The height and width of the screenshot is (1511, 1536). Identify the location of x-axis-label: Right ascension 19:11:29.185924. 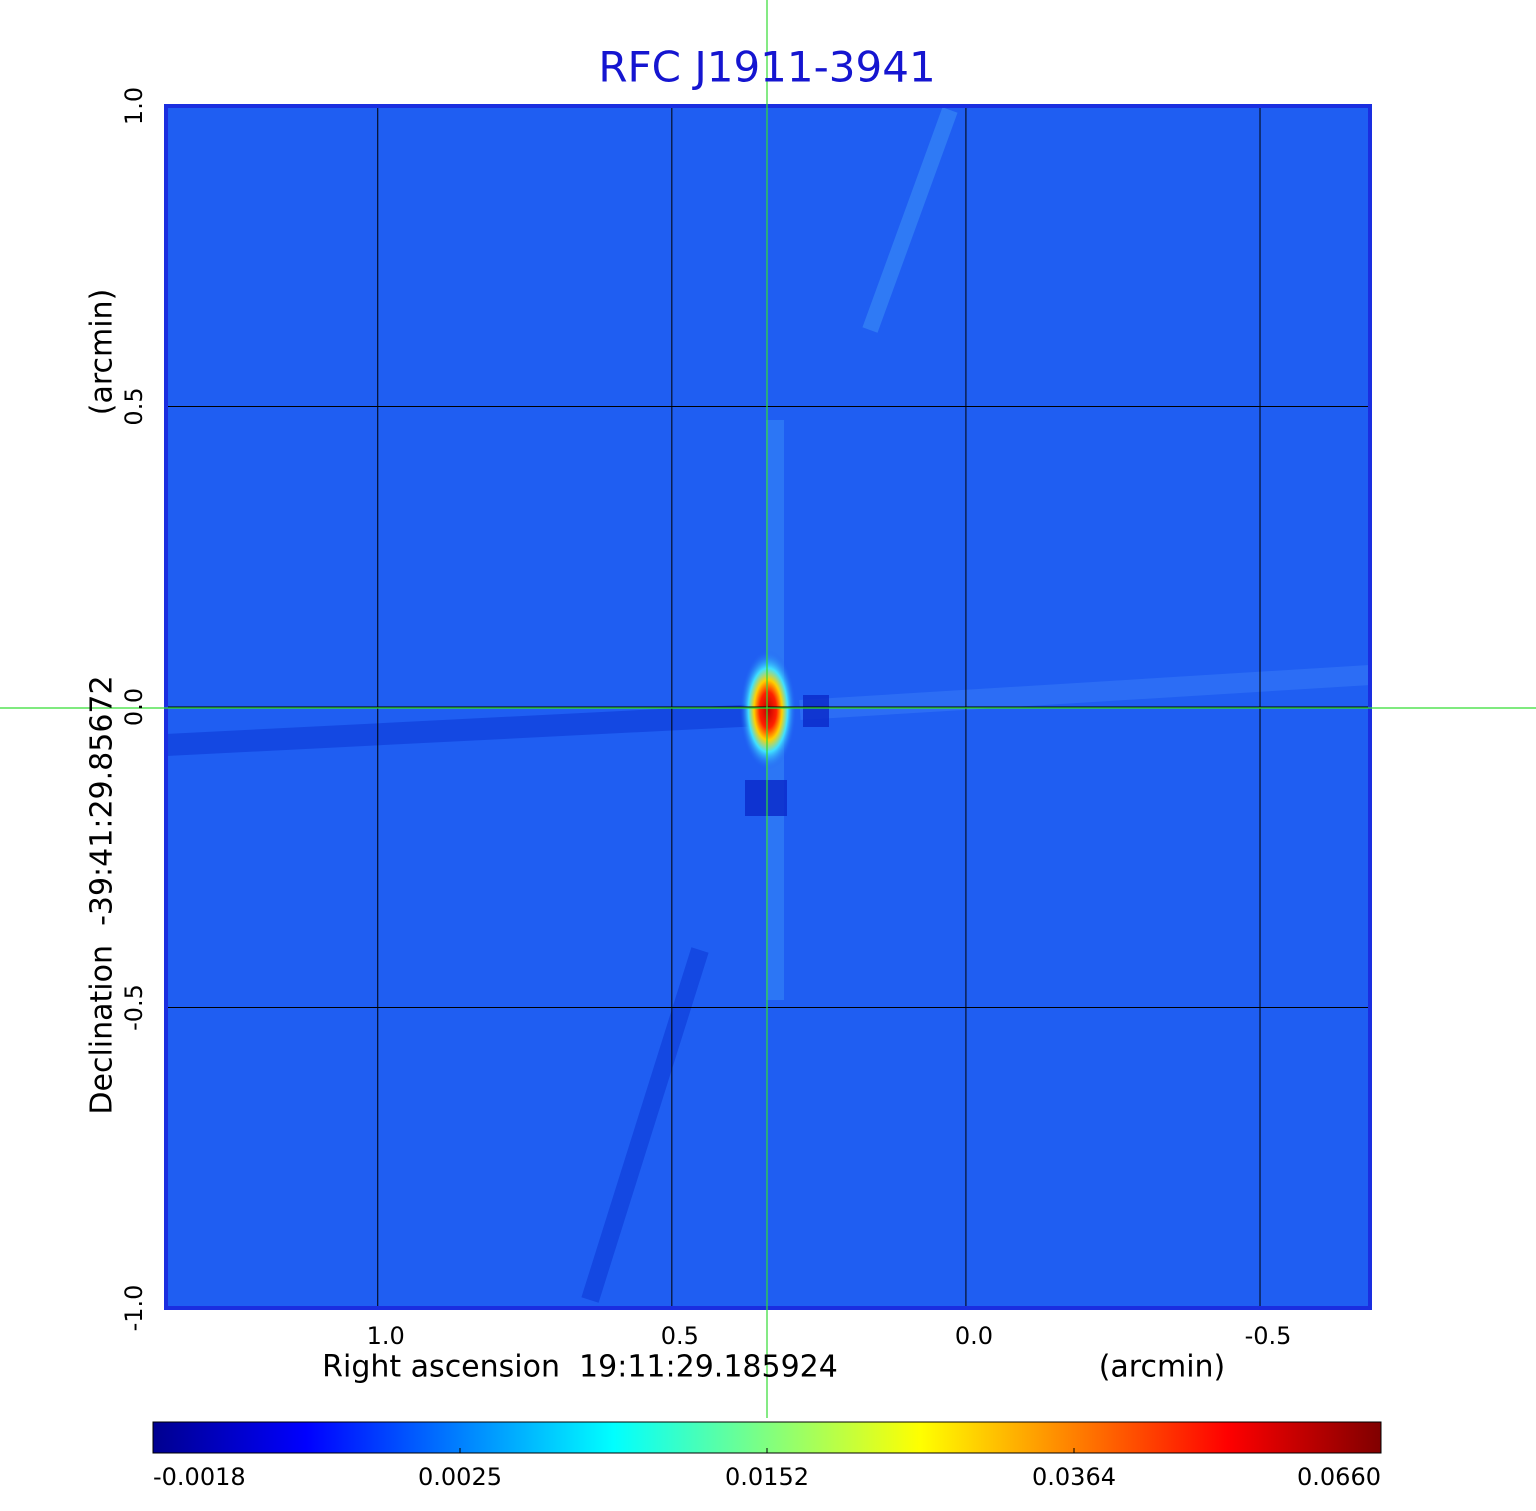
(580, 1367).